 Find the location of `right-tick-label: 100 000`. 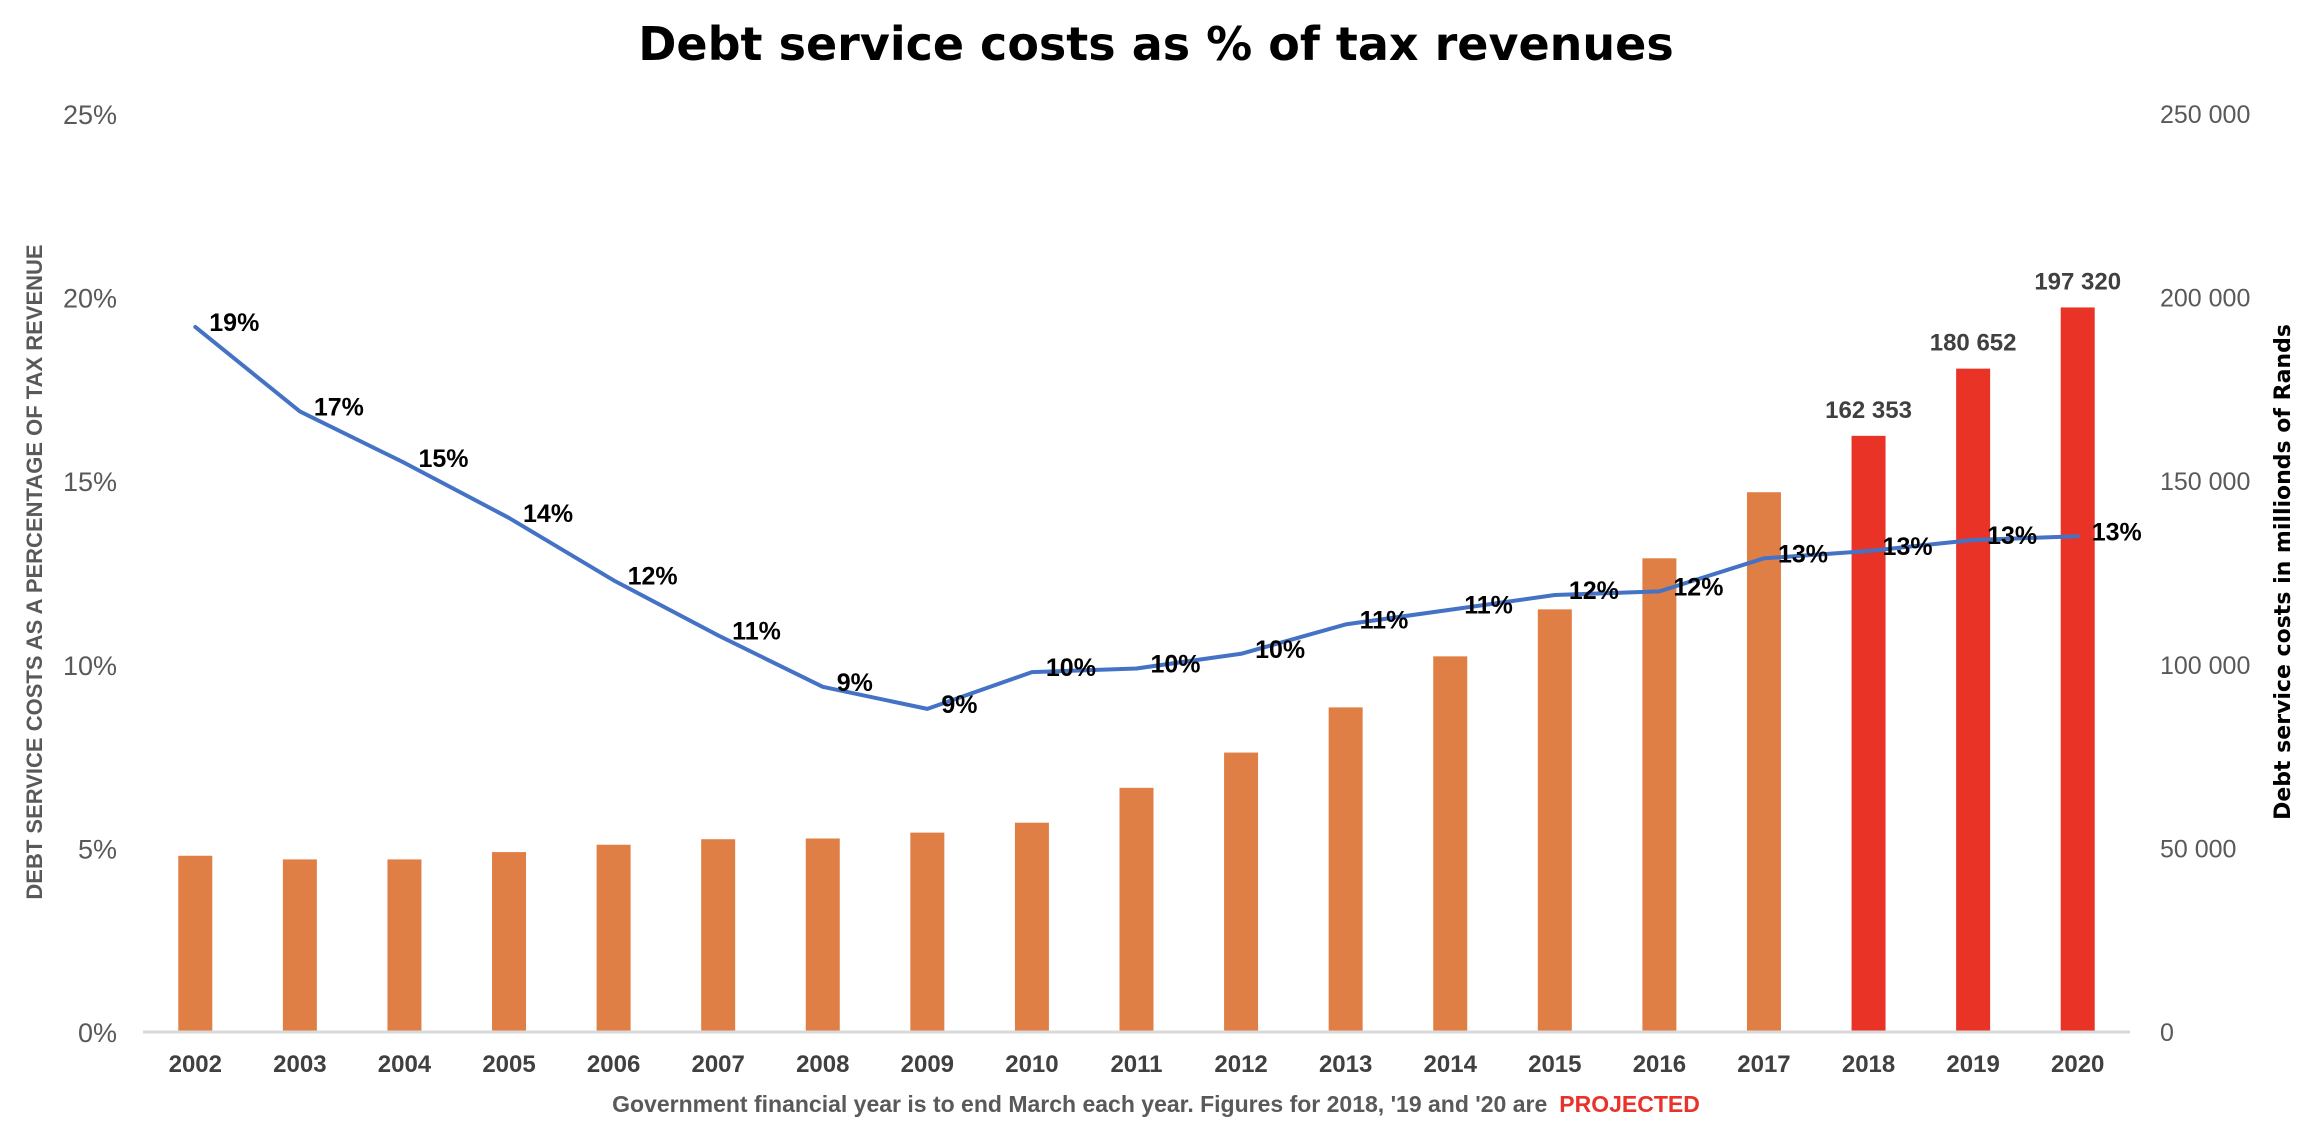

right-tick-label: 100 000 is located at coordinates (2205, 666).